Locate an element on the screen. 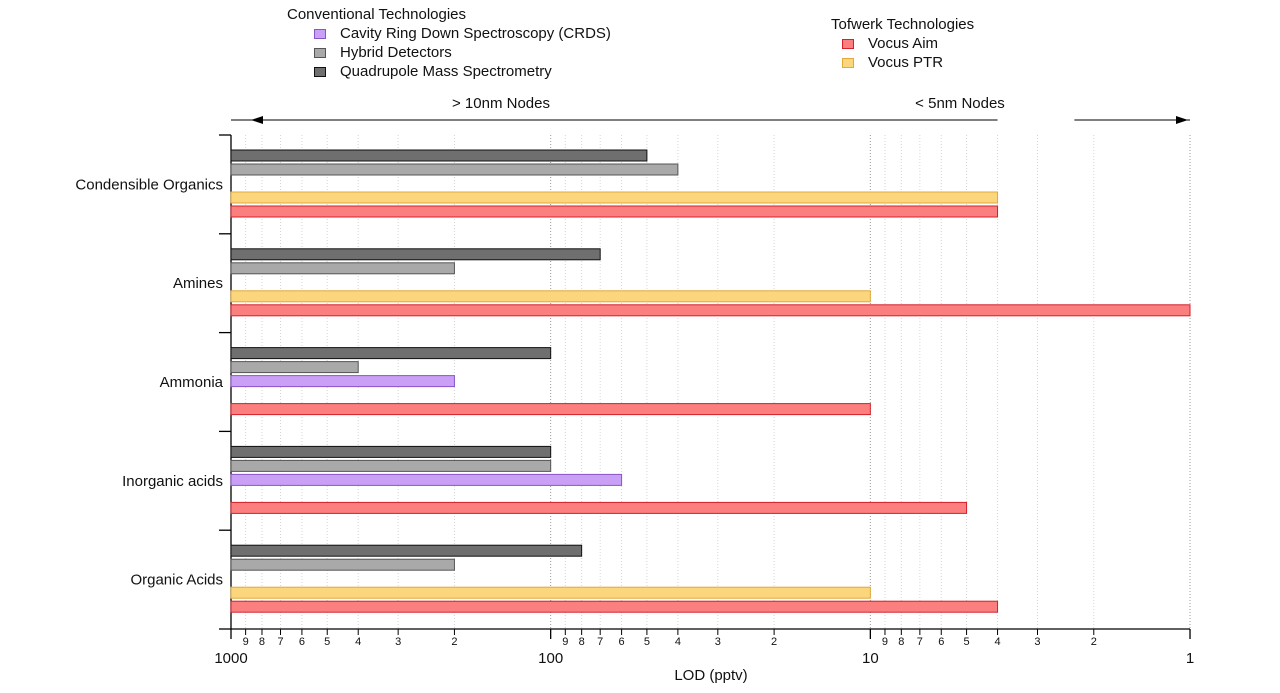 The width and height of the screenshot is (1280, 693). x-axis-label: LOD (pptv) is located at coordinates (710, 675).